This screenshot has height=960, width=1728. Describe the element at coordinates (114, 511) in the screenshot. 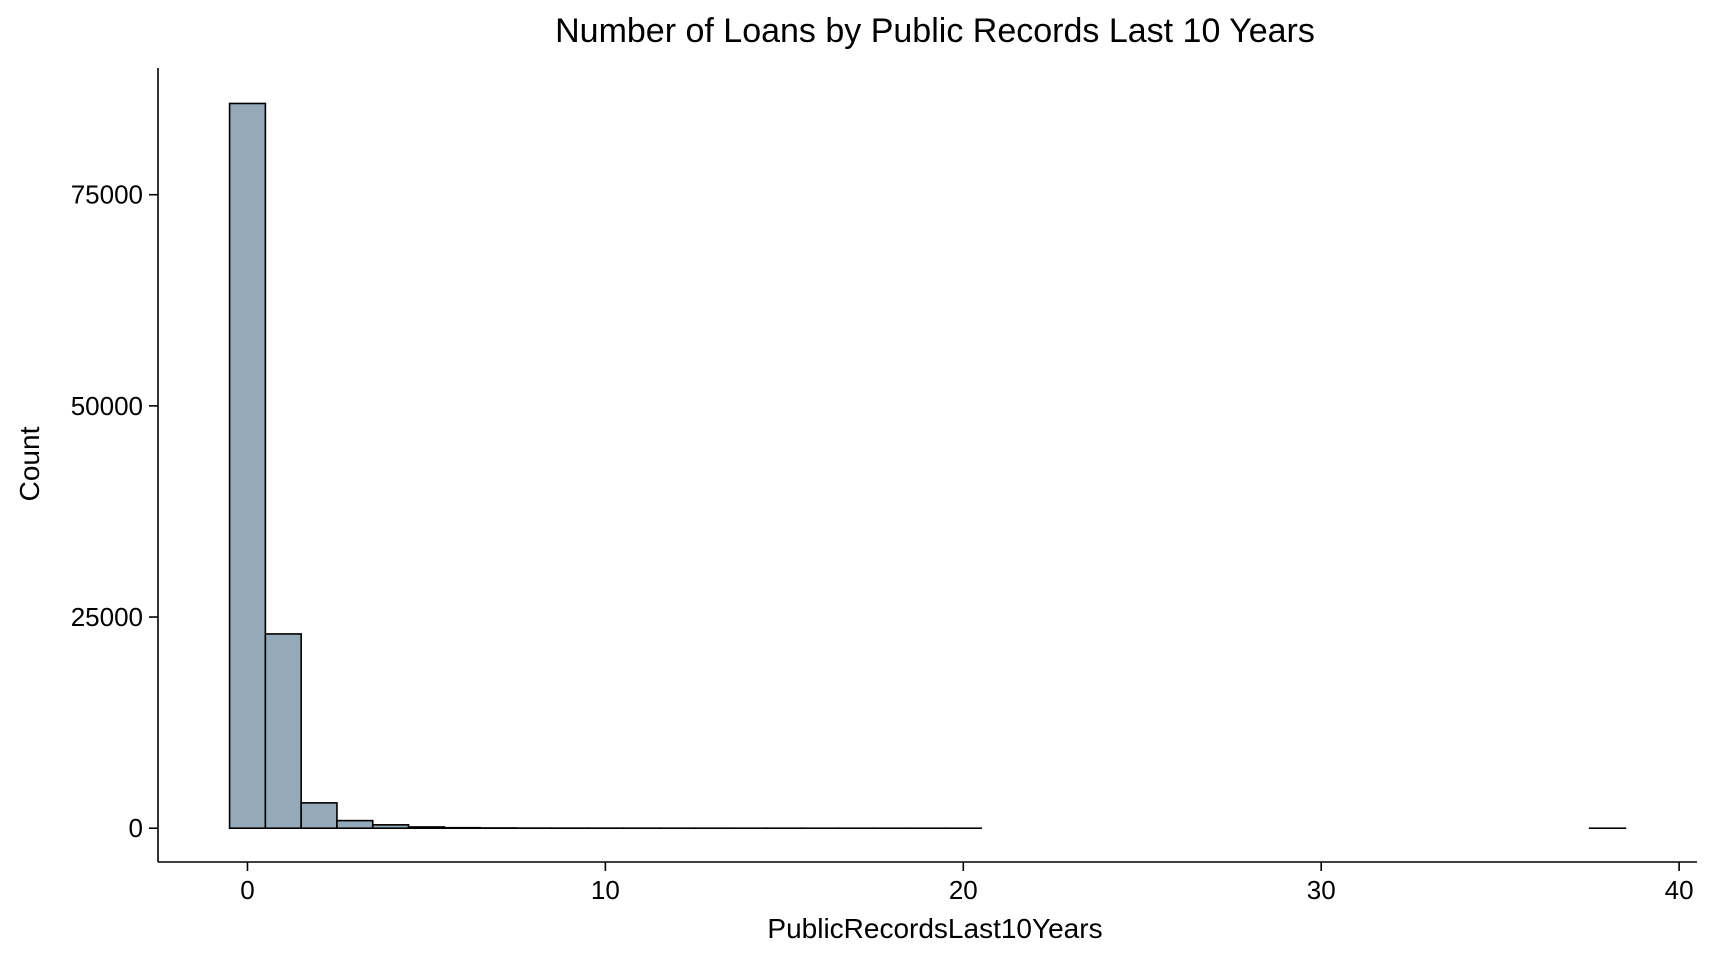

I see `y-axis-ticks: 0 25000 50000 75000` at that location.